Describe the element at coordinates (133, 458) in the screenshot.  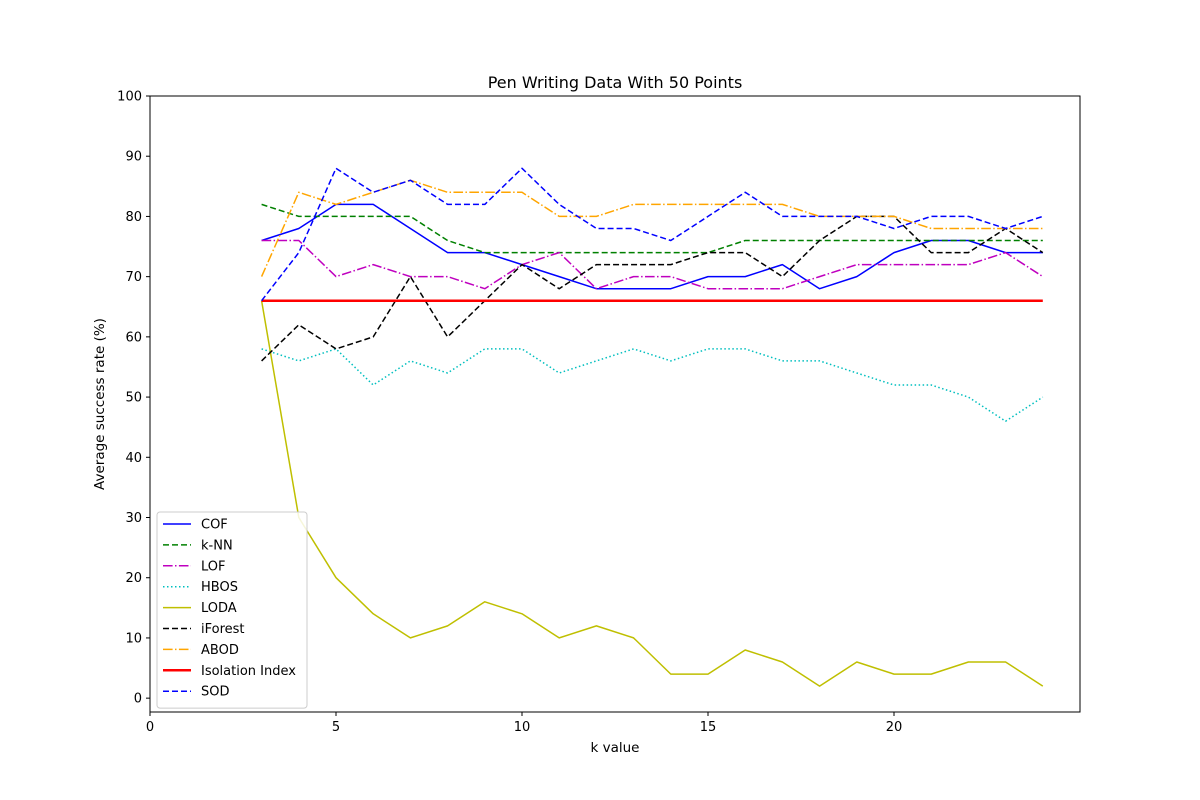
I see `y-tick-label: 40` at that location.